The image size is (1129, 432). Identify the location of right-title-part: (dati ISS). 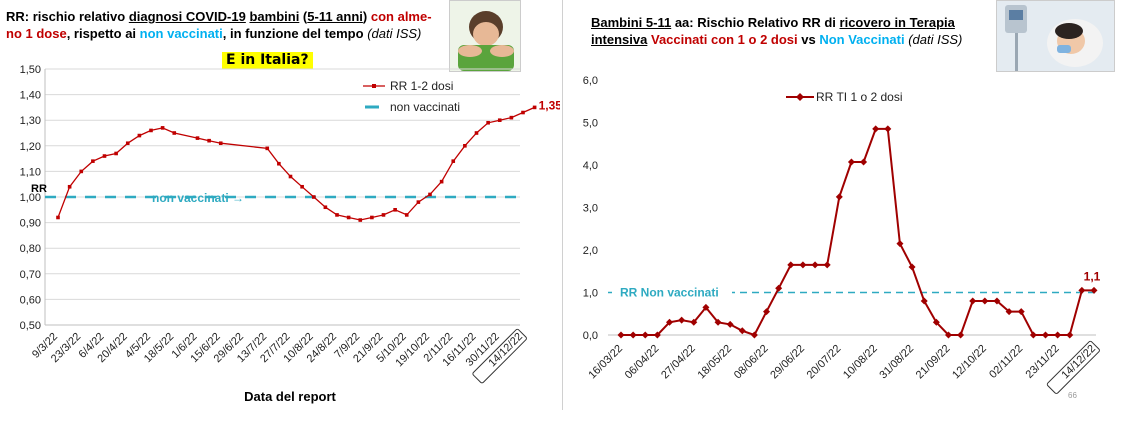
(933, 39).